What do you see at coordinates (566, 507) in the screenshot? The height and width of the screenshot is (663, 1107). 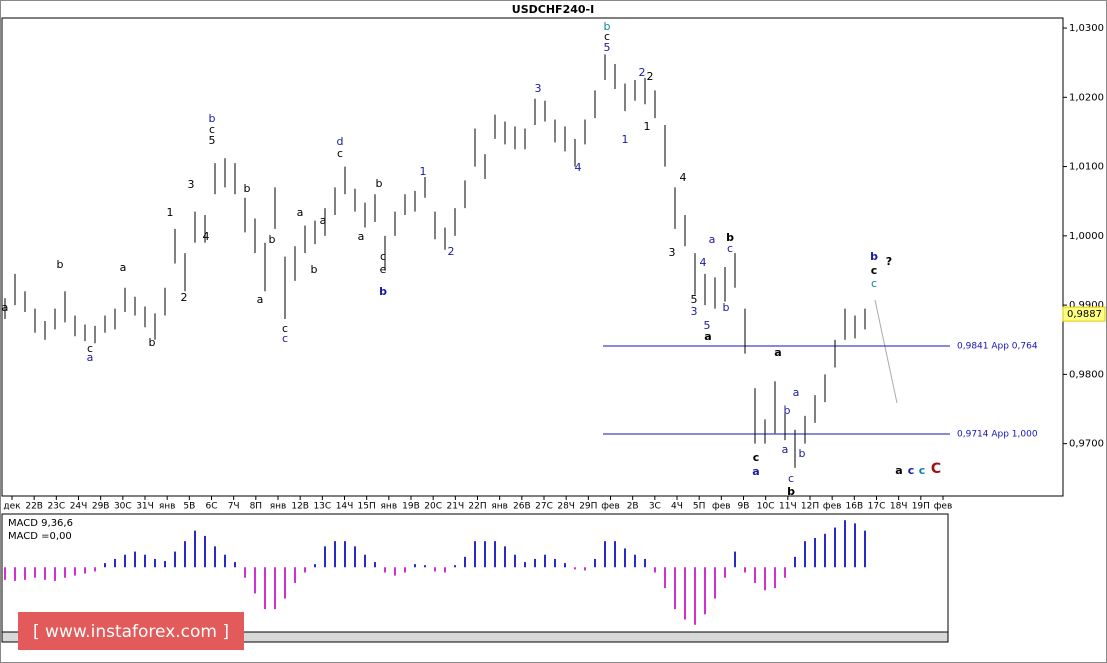 I see `x-tick-label: 28Ч` at bounding box center [566, 507].